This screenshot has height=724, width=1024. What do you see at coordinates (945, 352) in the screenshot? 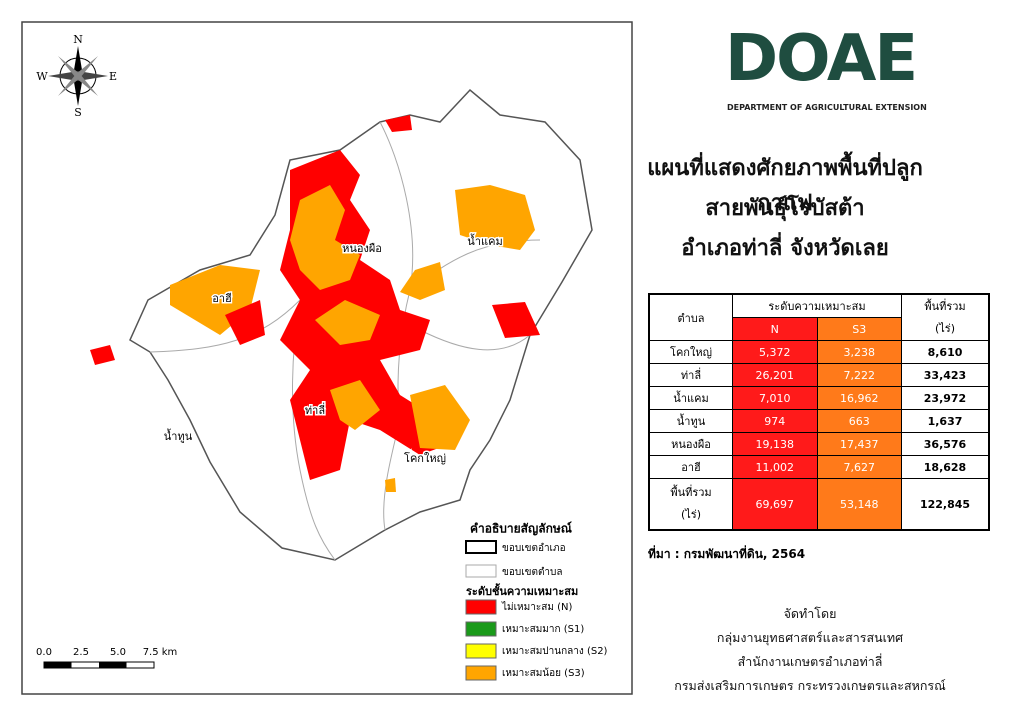
I see `row-total: 8,610` at bounding box center [945, 352].